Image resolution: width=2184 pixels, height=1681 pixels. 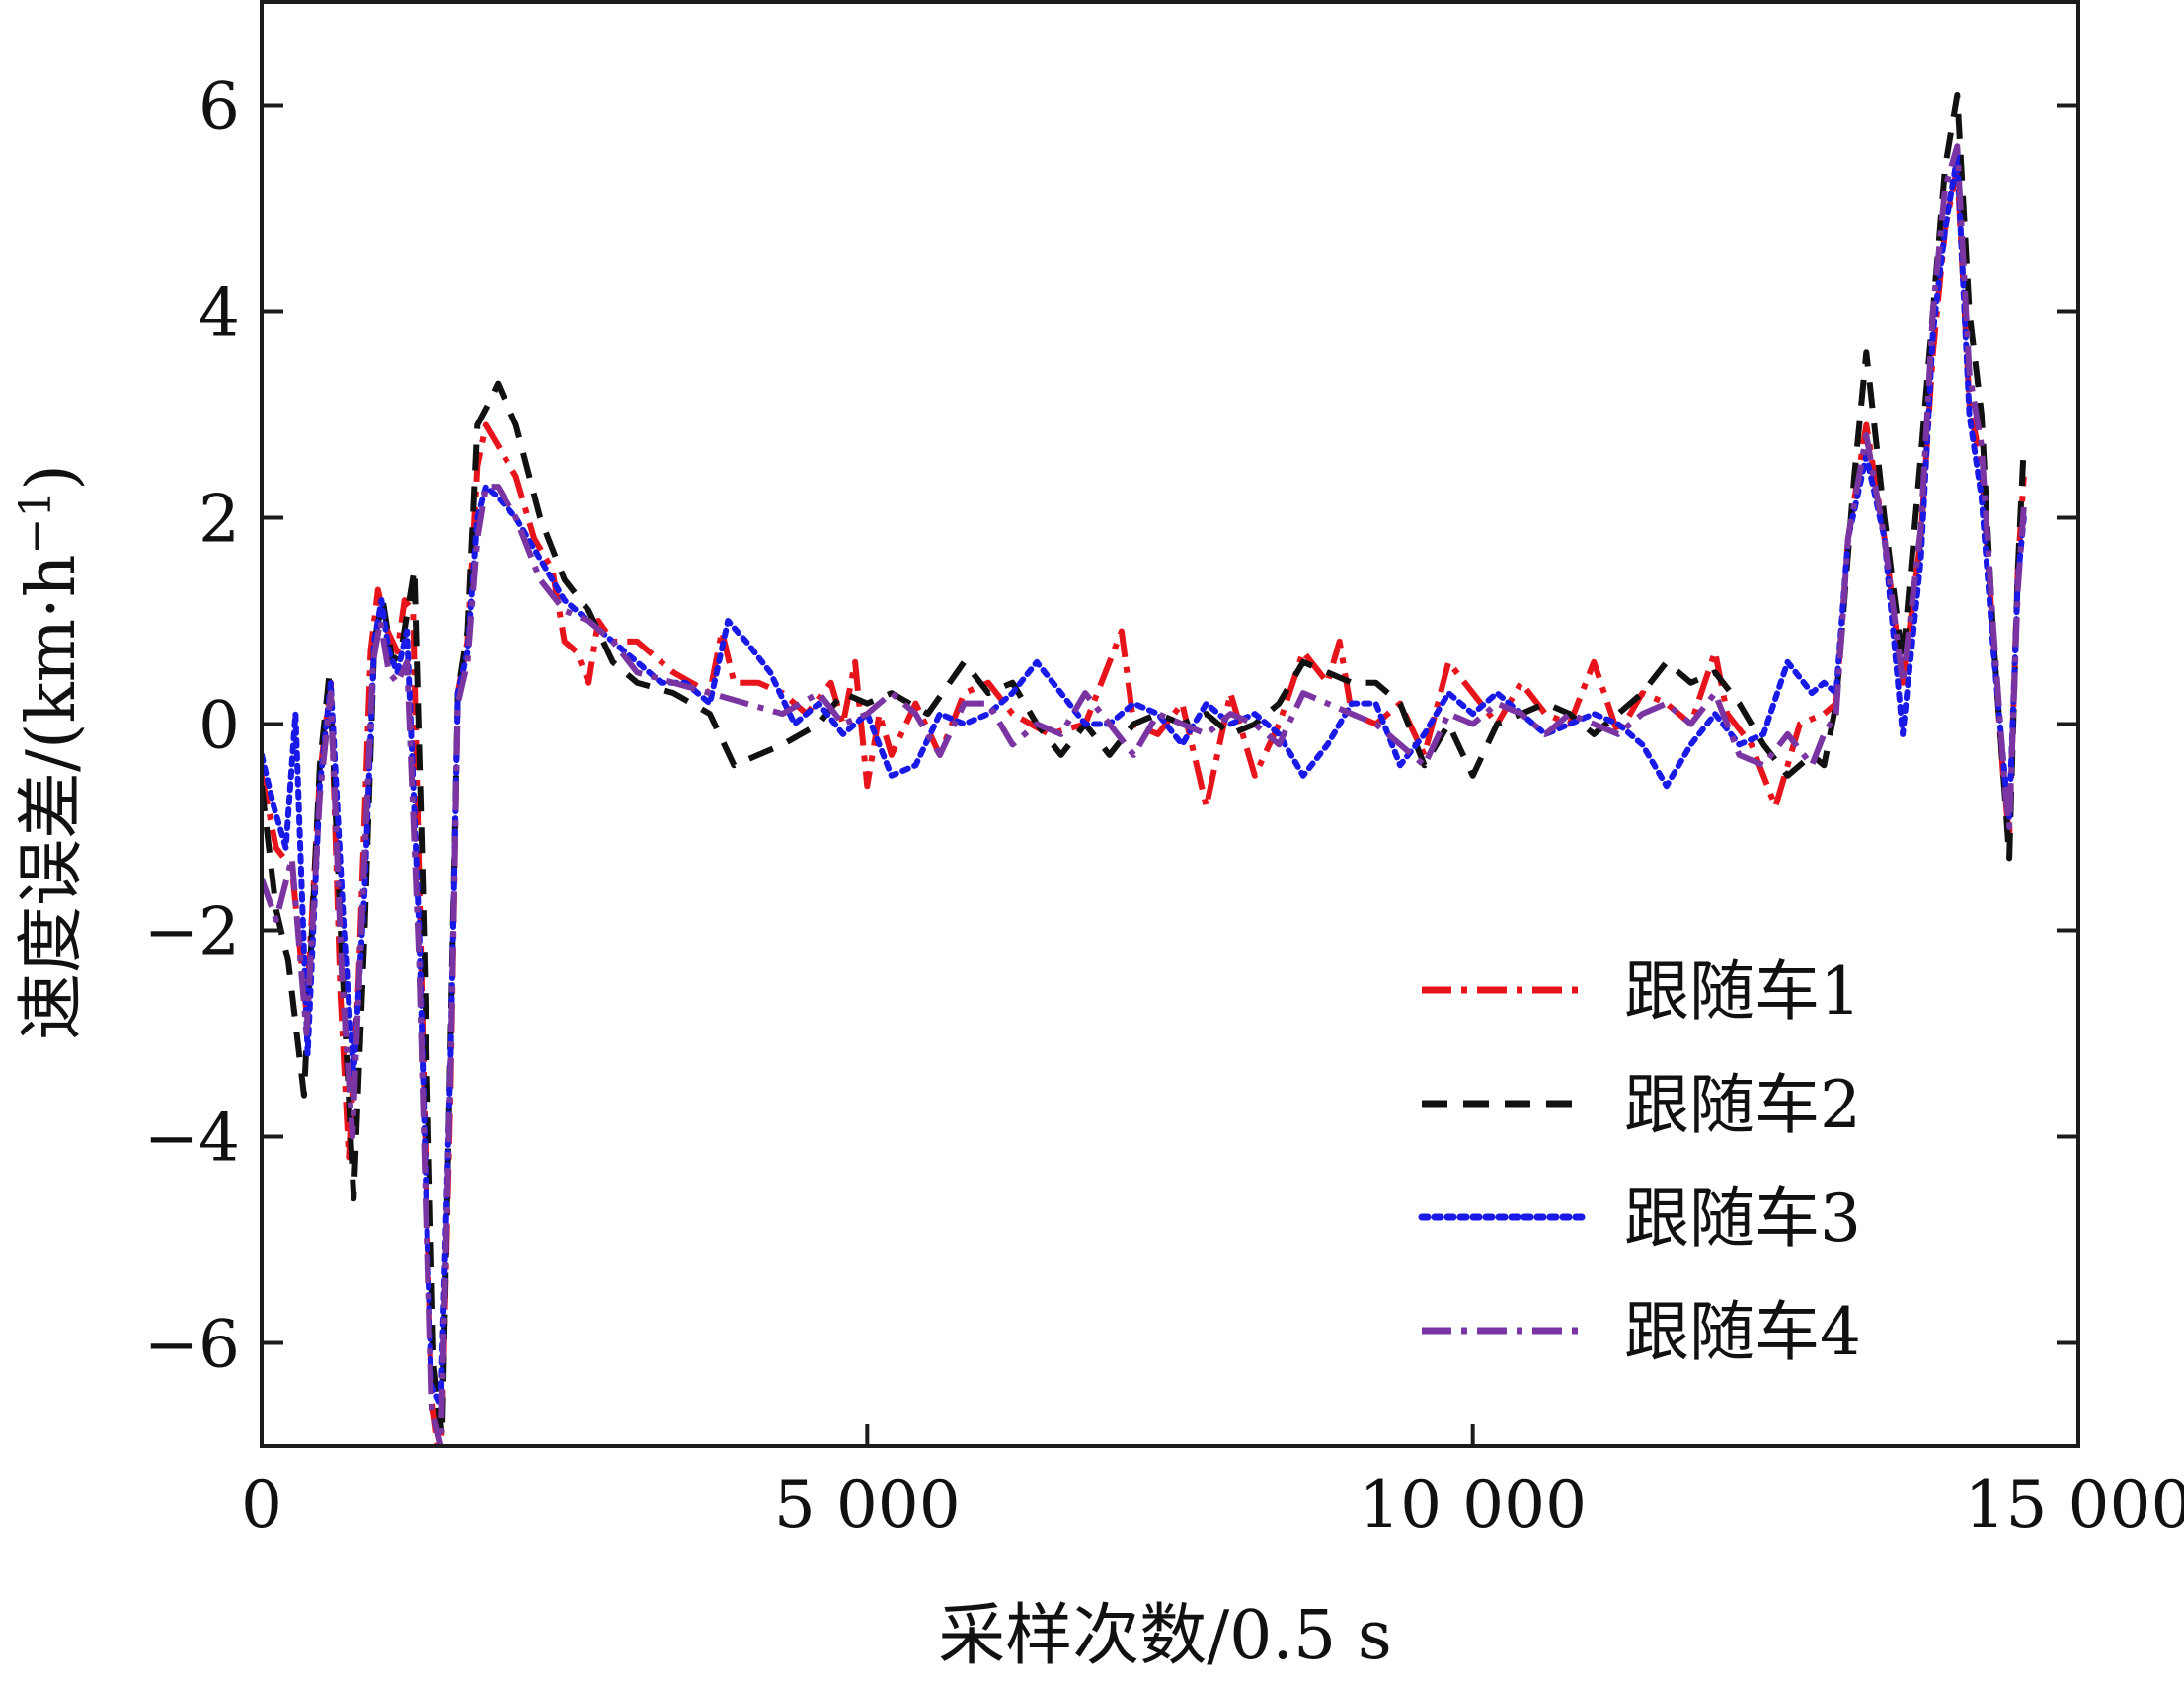 I want to click on y-tick-label: −6, so click(x=192, y=1345).